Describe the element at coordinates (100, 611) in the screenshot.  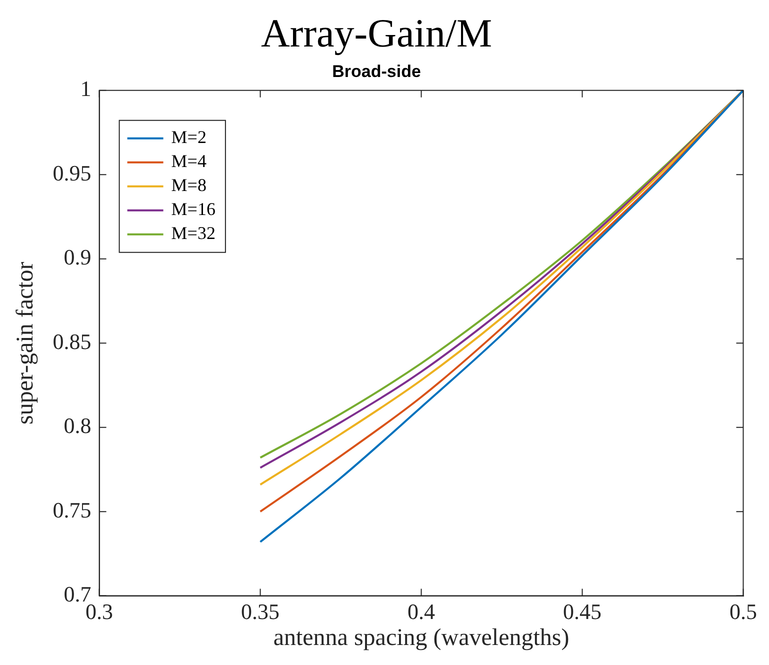
I see `x-tick-label: 0.3` at that location.